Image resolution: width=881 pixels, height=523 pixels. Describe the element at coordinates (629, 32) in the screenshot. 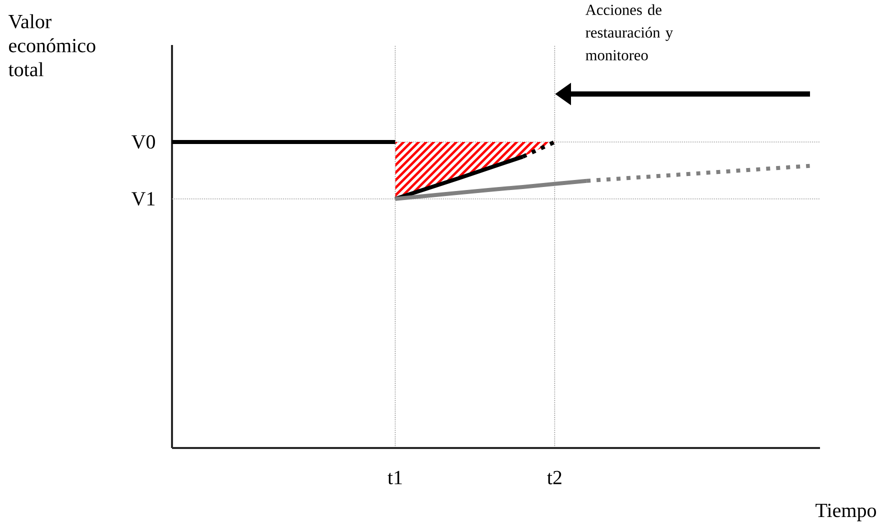

I see `text: Acciones de restauración y monitoreo` at that location.